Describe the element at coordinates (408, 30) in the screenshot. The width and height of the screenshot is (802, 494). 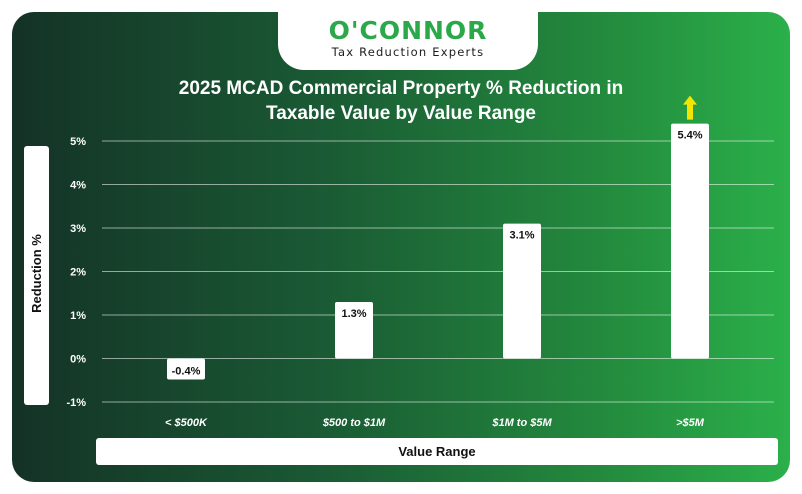
I see `brand-logo: O'CONNOR` at that location.